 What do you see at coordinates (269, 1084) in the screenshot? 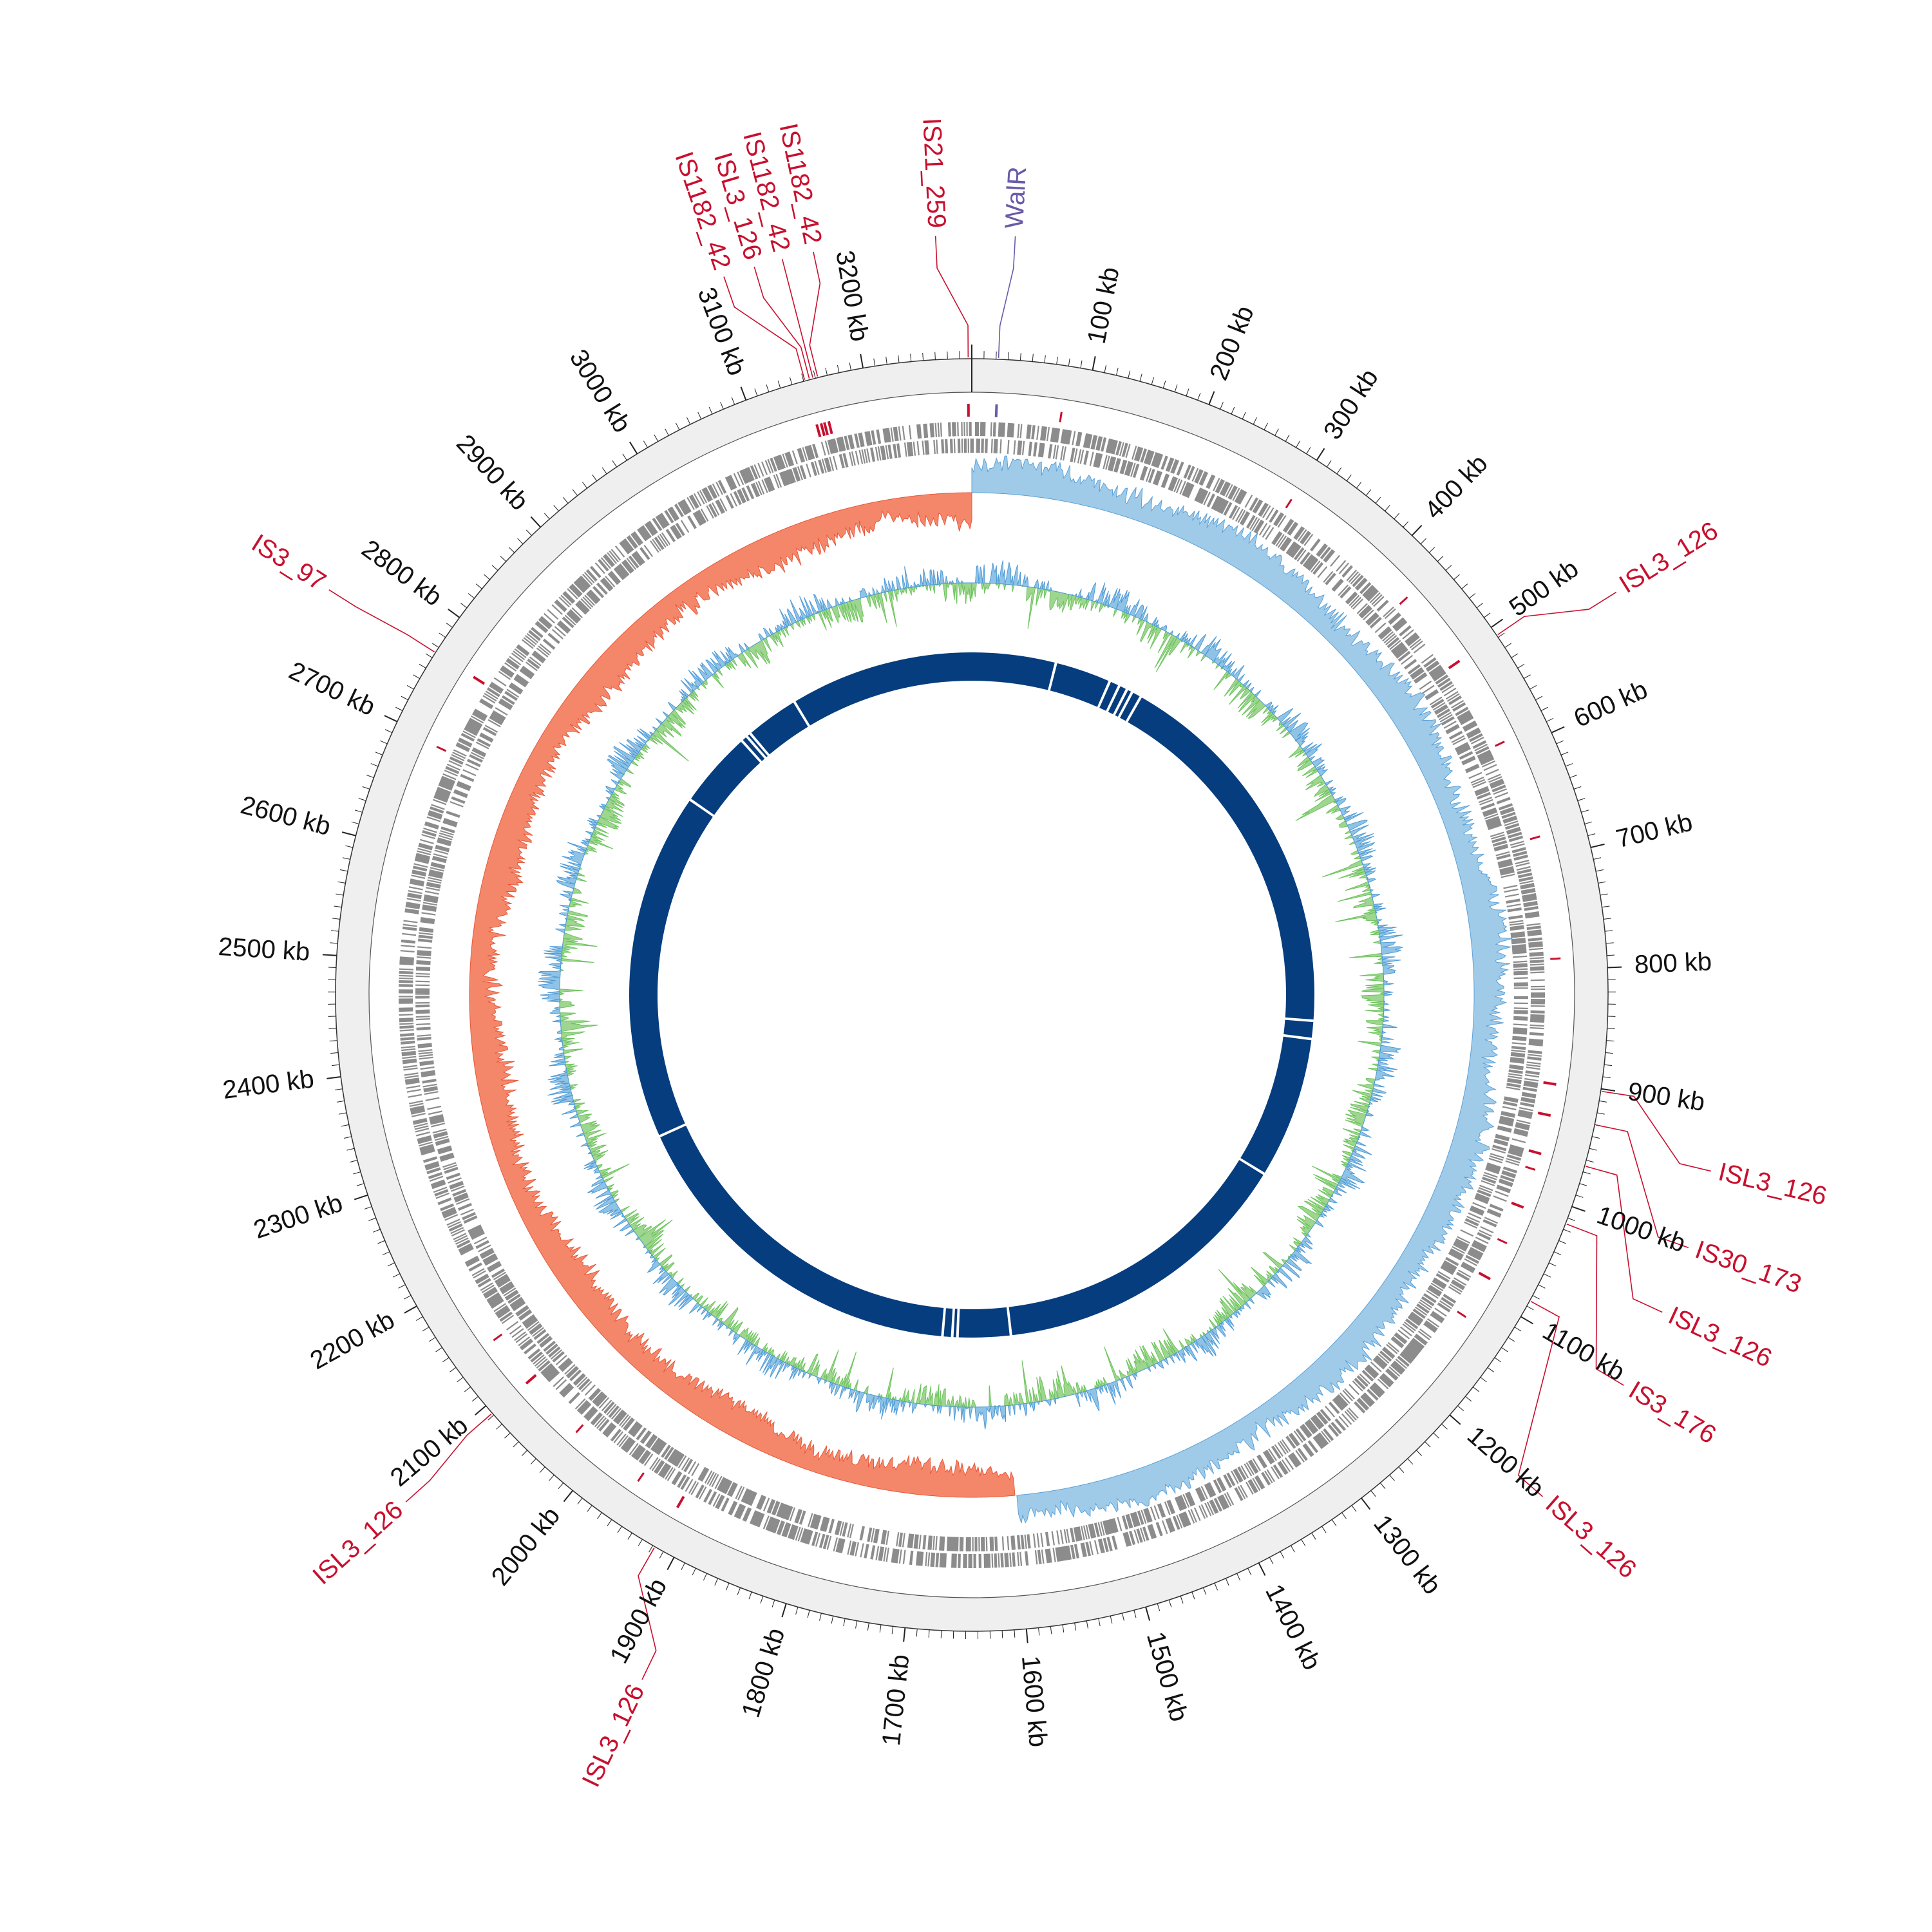
I see `tick-label: 2400 kb` at bounding box center [269, 1084].